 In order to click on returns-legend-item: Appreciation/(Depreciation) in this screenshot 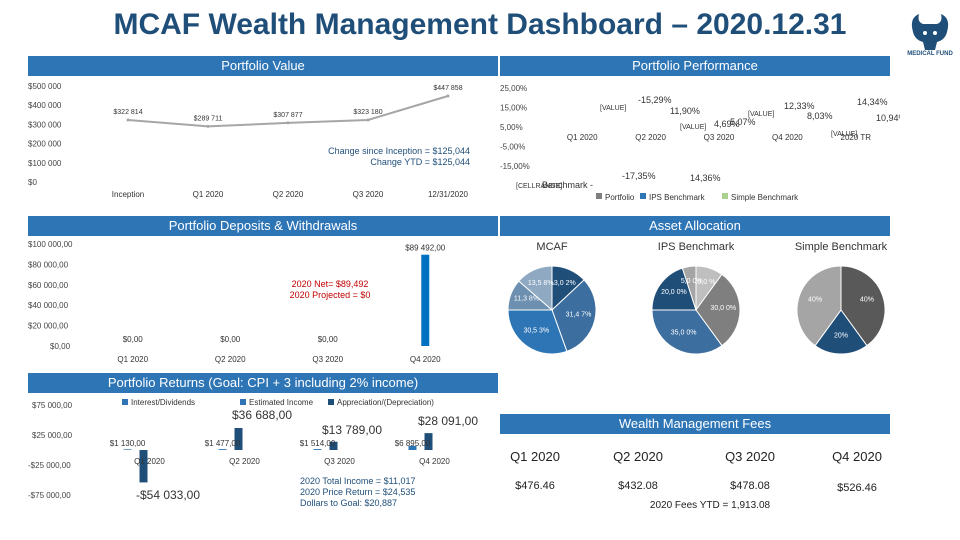, I will do `click(385, 402)`.